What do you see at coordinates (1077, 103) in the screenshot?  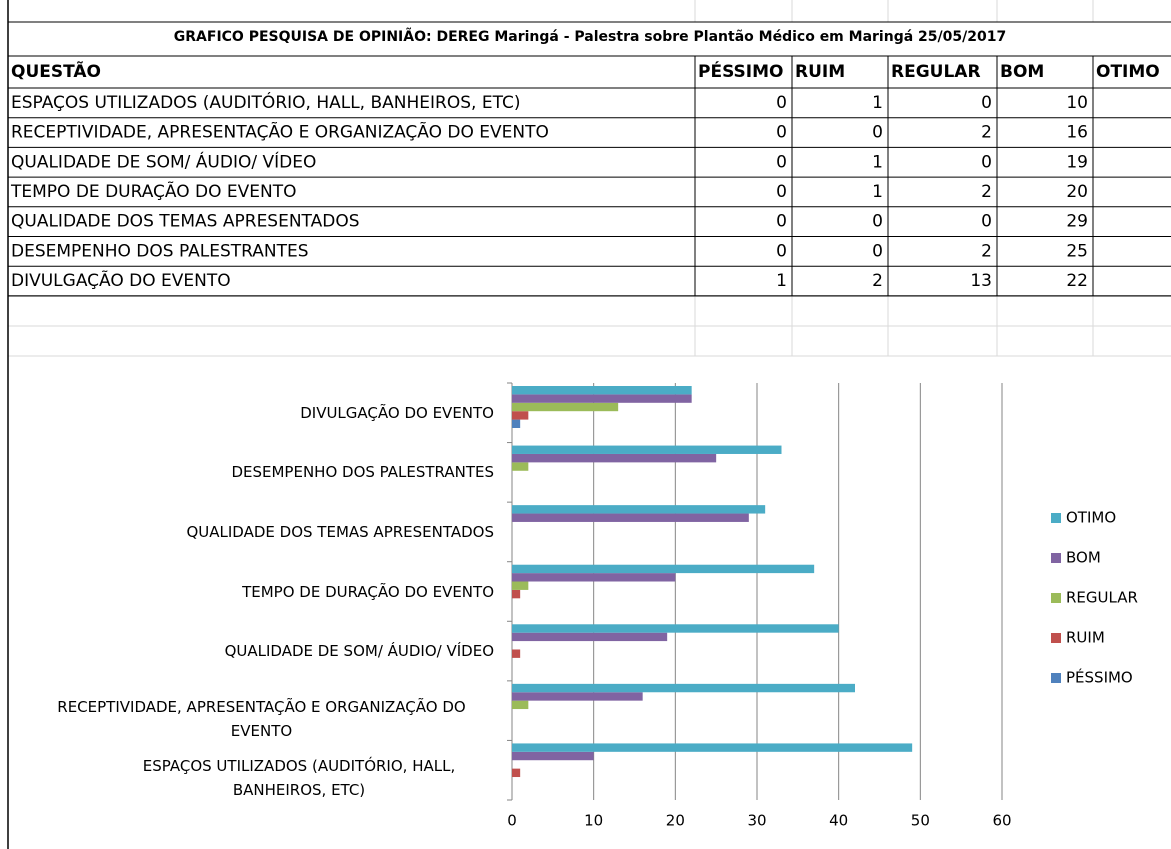 I see `number-cell: 10` at bounding box center [1077, 103].